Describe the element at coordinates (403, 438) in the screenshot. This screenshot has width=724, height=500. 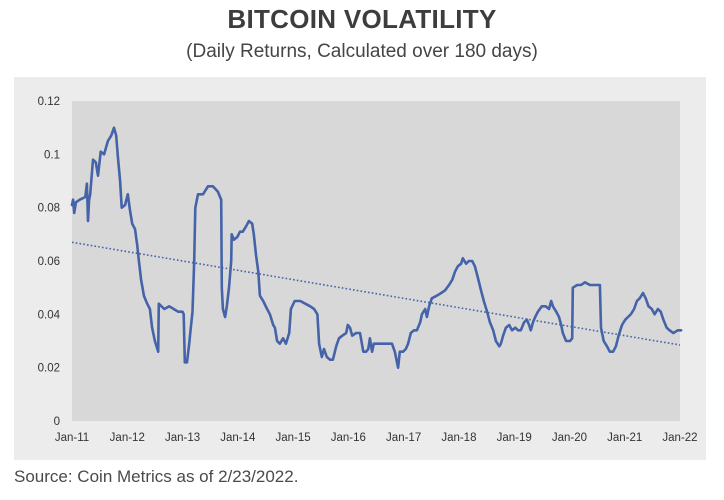
I see `x-tick-label: Jan-17` at that location.